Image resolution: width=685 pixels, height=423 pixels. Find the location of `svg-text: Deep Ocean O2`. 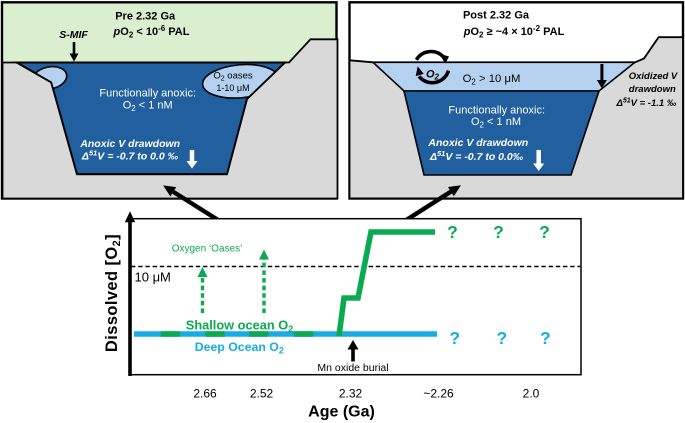

svg-text: Deep Ocean O2 is located at coordinates (239, 348).